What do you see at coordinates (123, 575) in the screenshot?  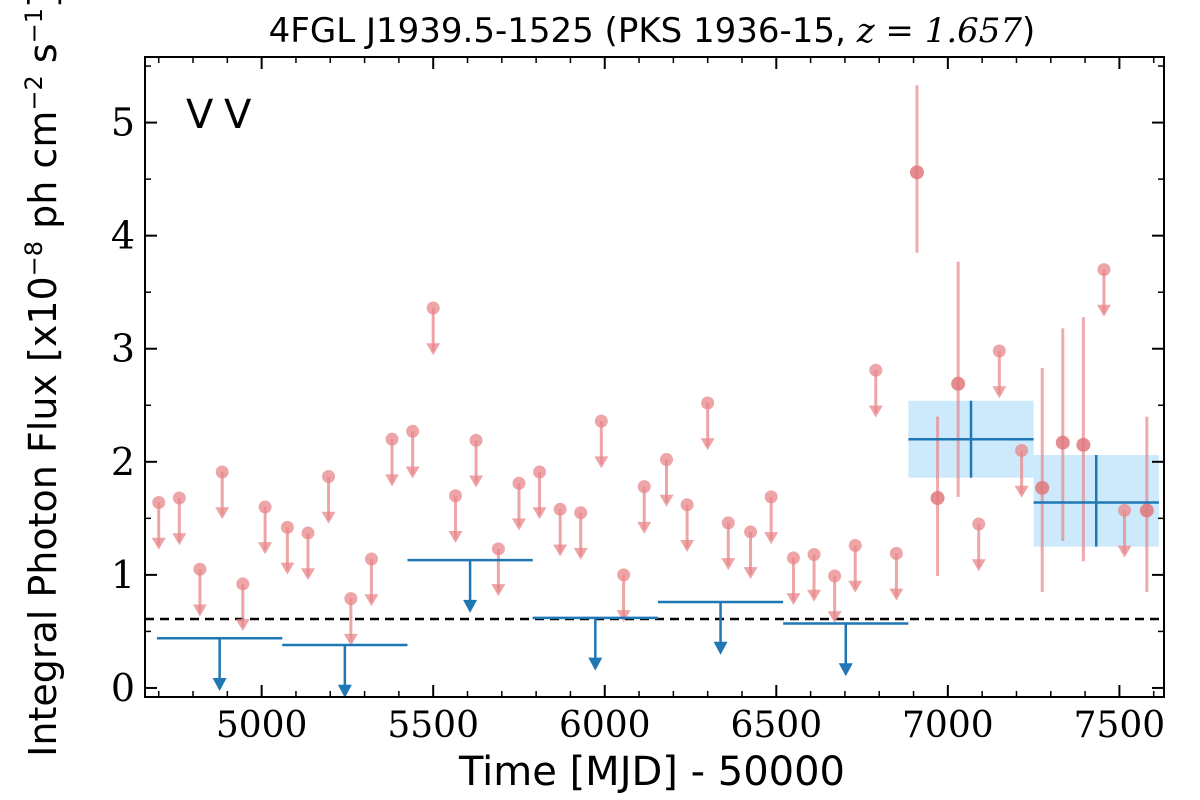 I see `y-tick-label: 1` at bounding box center [123, 575].